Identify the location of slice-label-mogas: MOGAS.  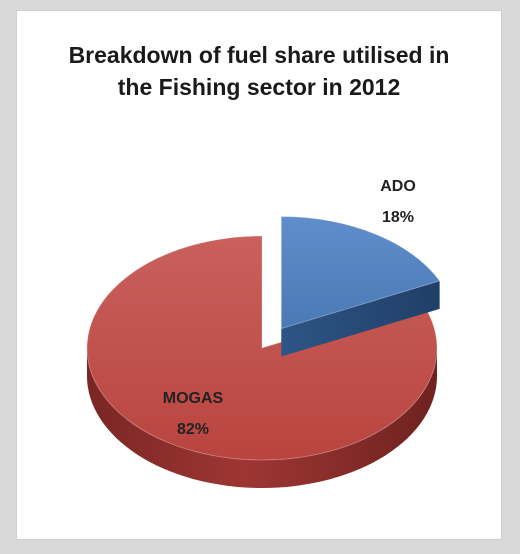
(193, 398).